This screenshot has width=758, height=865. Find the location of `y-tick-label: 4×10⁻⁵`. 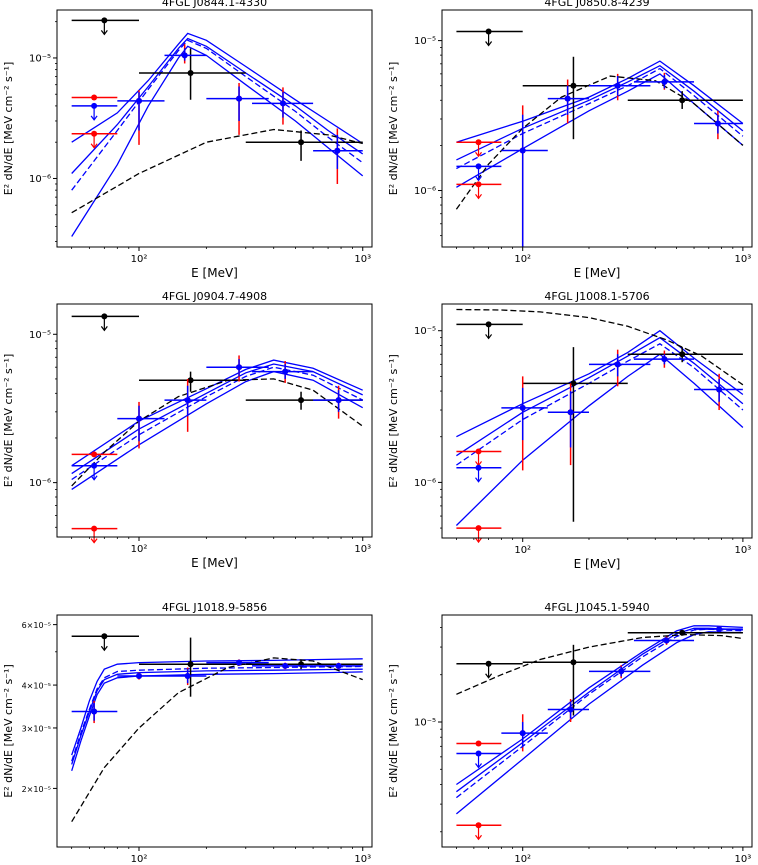

y-tick-label: 4×10⁻⁵ is located at coordinates (36, 686).